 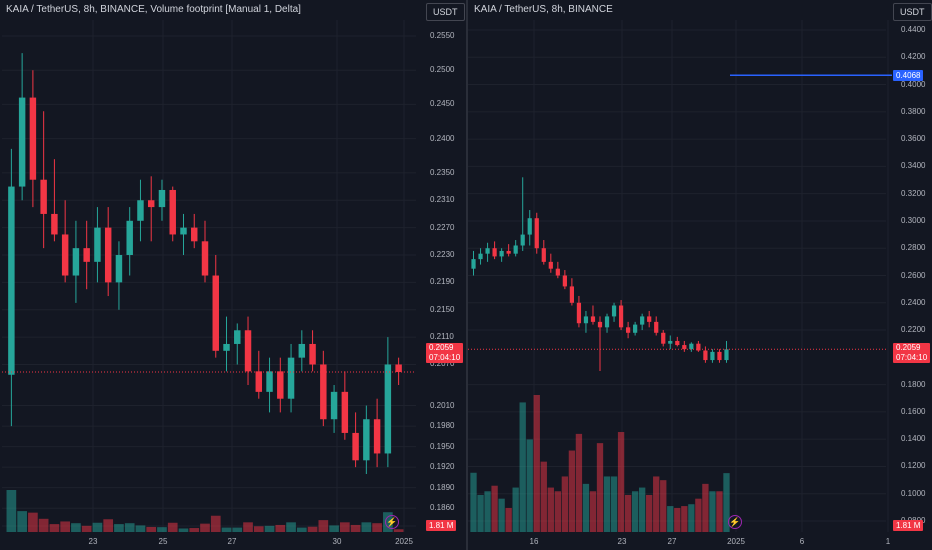 I want to click on time-tick-label: 6, so click(x=802, y=541).